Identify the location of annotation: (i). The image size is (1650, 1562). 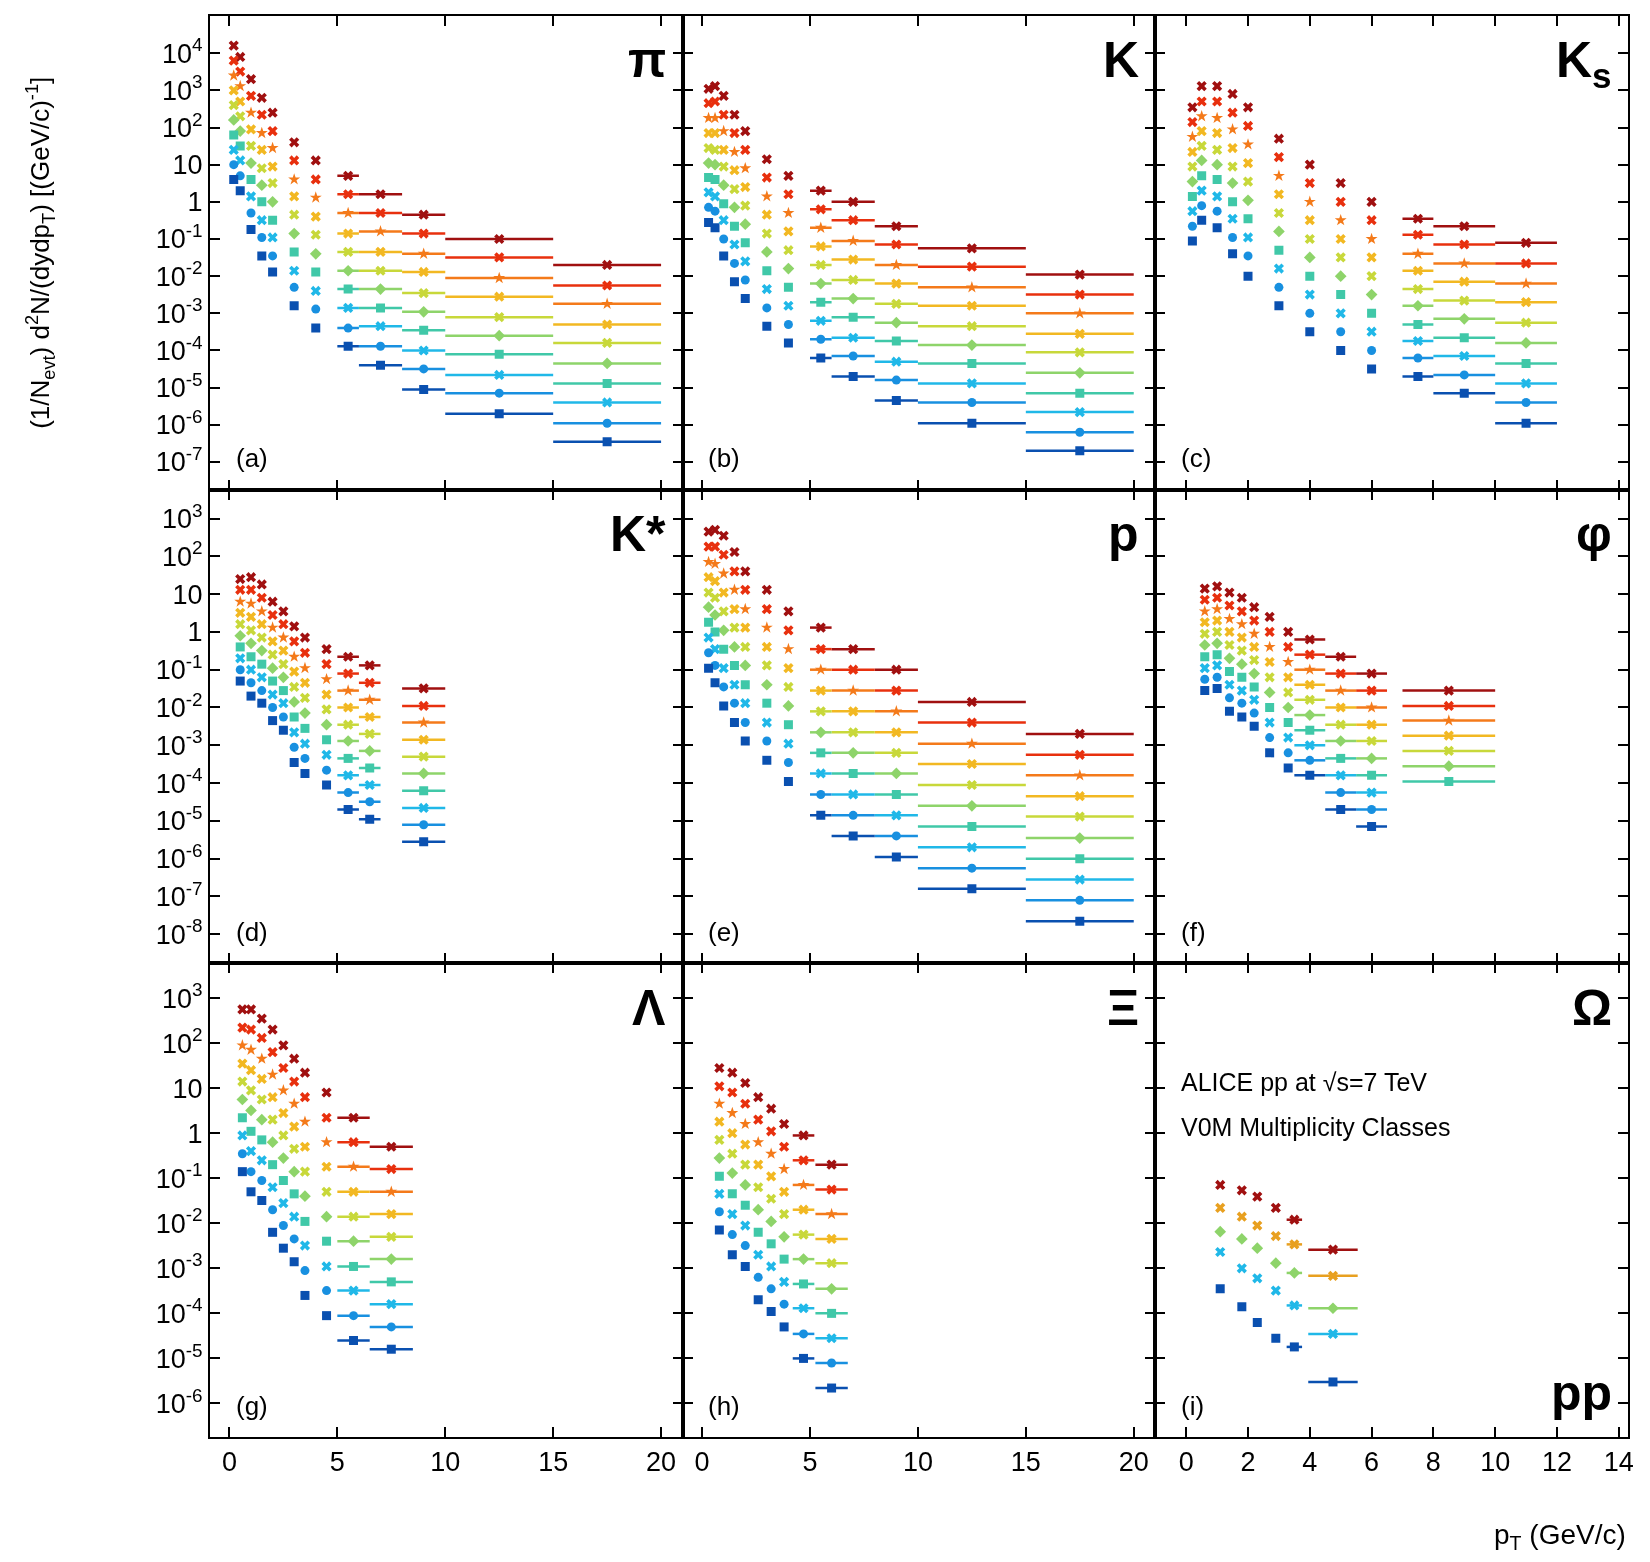
(1193, 1406).